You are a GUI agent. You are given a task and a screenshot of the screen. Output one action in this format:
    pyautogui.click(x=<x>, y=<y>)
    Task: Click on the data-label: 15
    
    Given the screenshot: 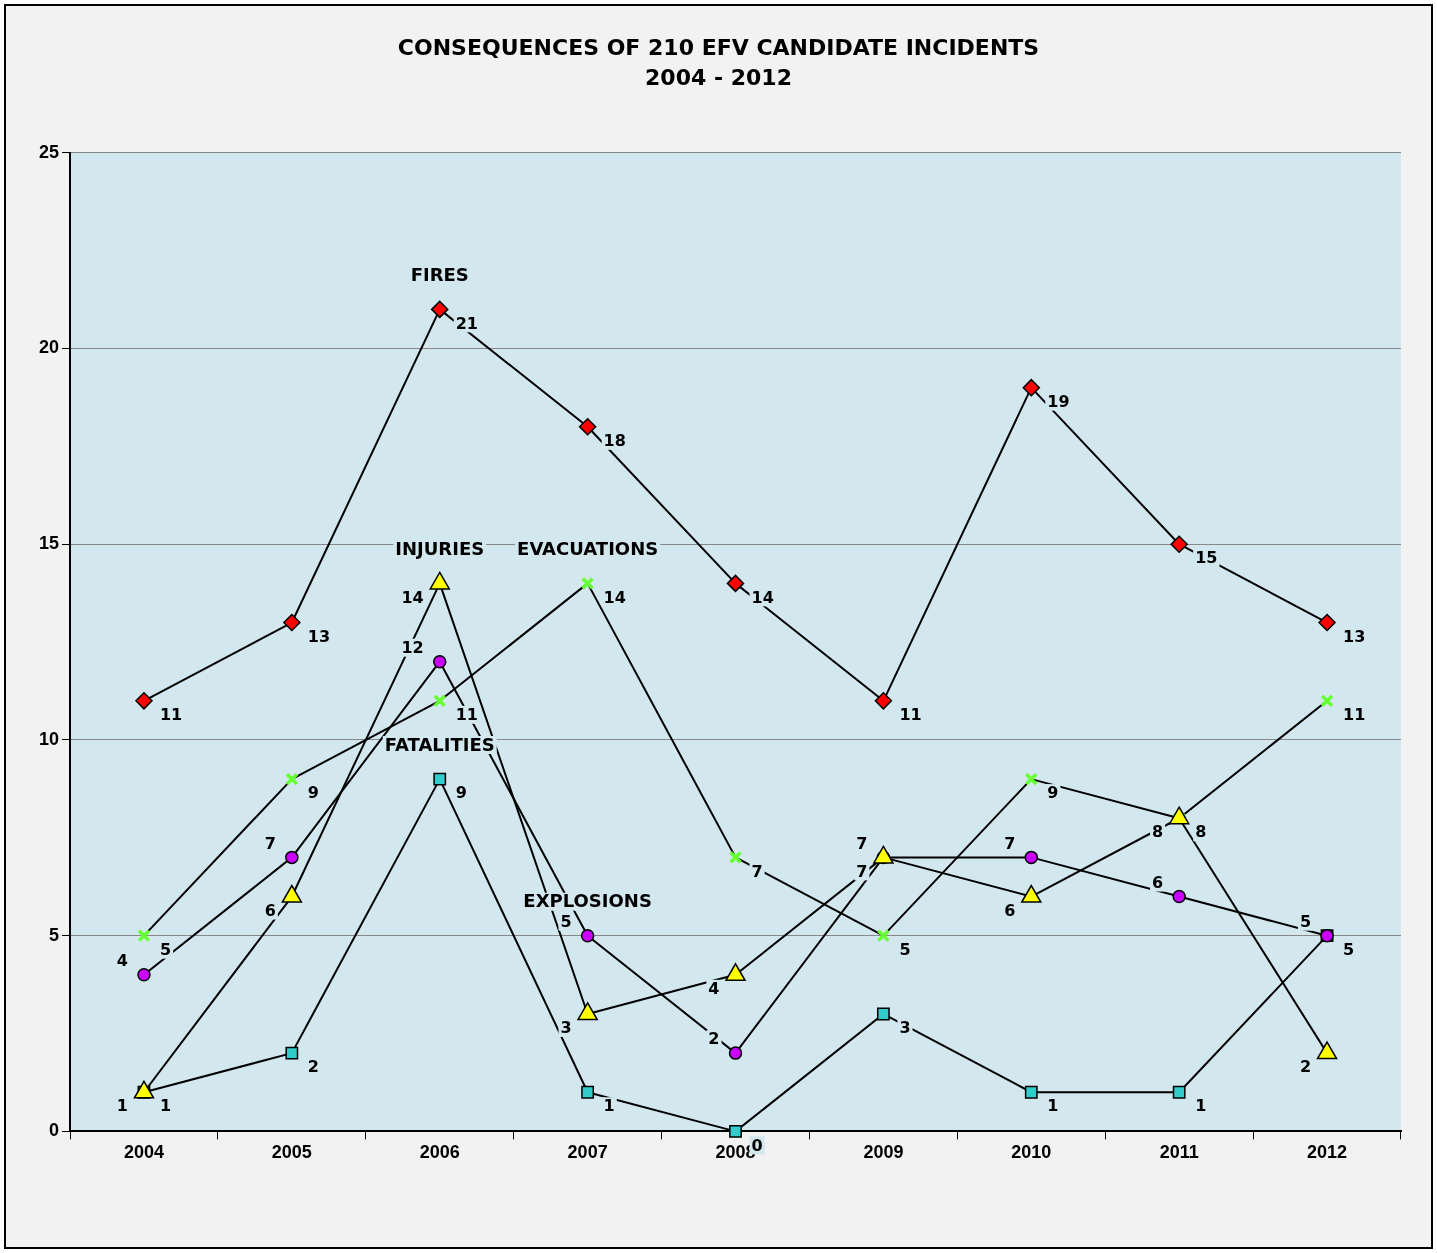 What is the action you would take?
    pyautogui.click(x=1206, y=558)
    